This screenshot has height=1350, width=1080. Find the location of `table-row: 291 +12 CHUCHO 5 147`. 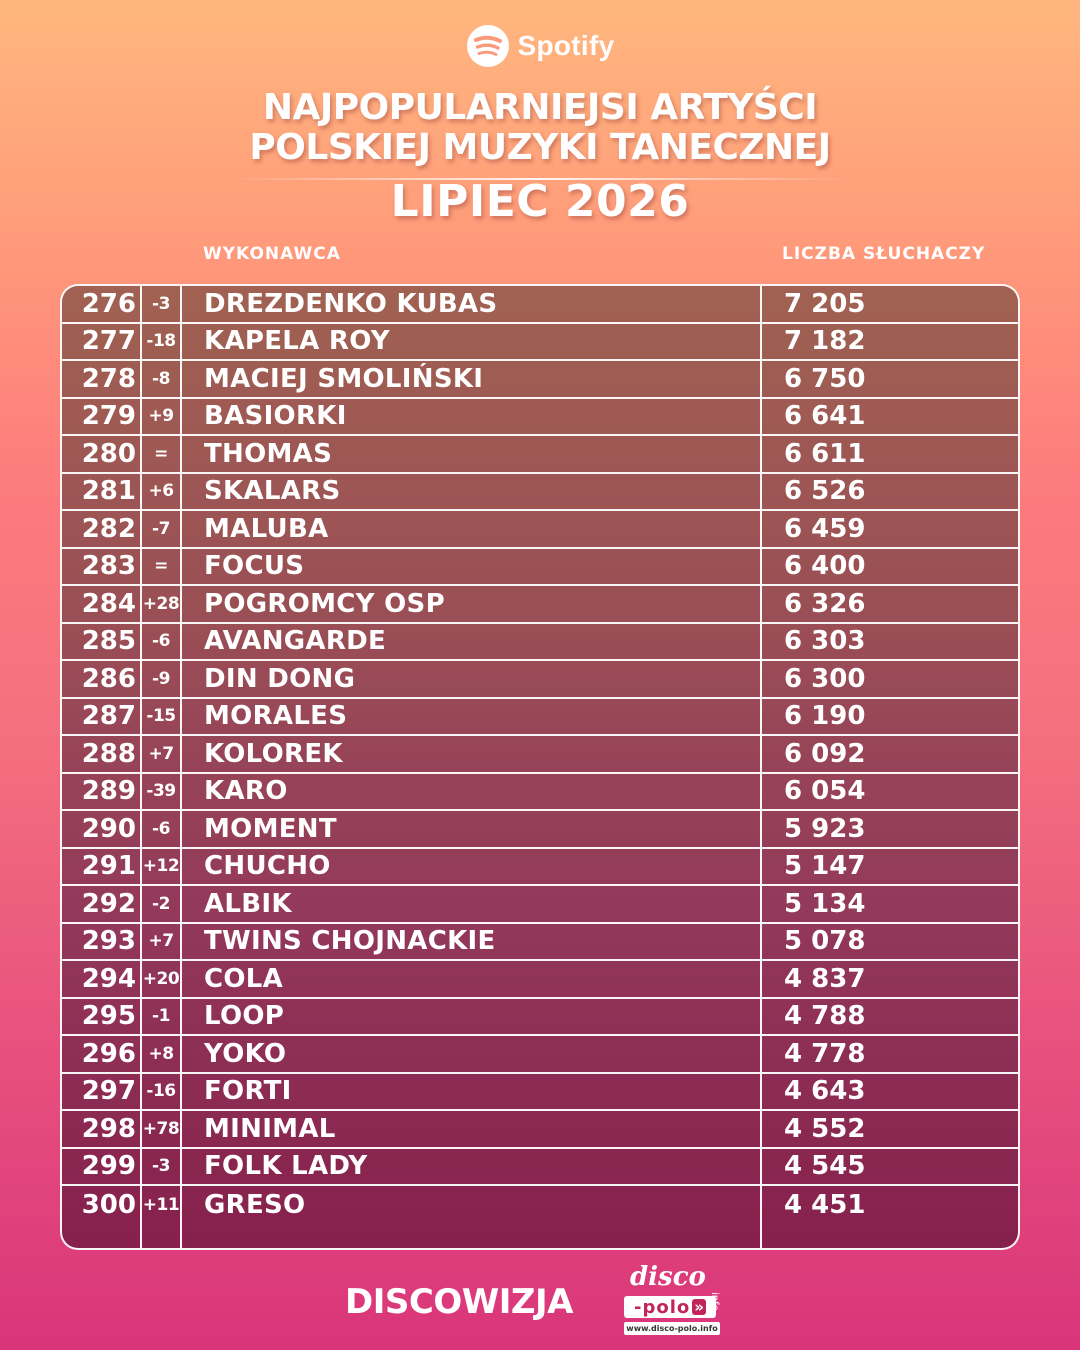

table-row: 291 +12 CHUCHO 5 147 is located at coordinates (540, 867).